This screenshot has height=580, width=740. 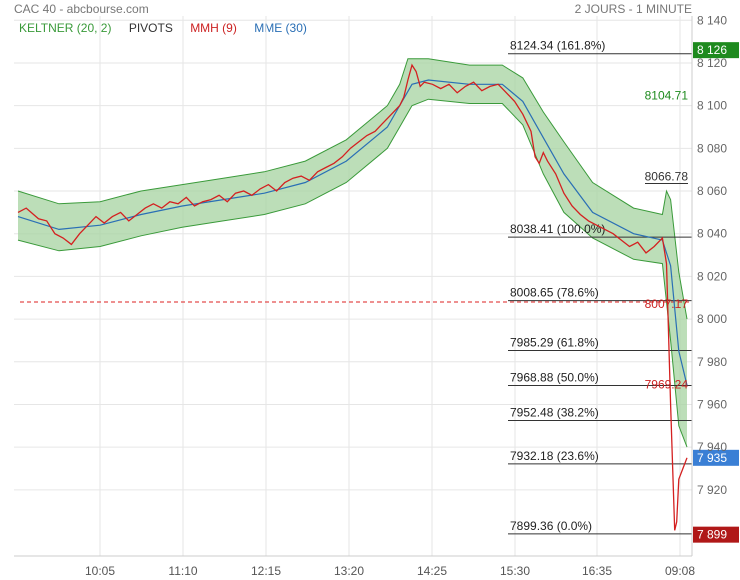 I want to click on y-tick-label: 8 060, so click(x=712, y=191).